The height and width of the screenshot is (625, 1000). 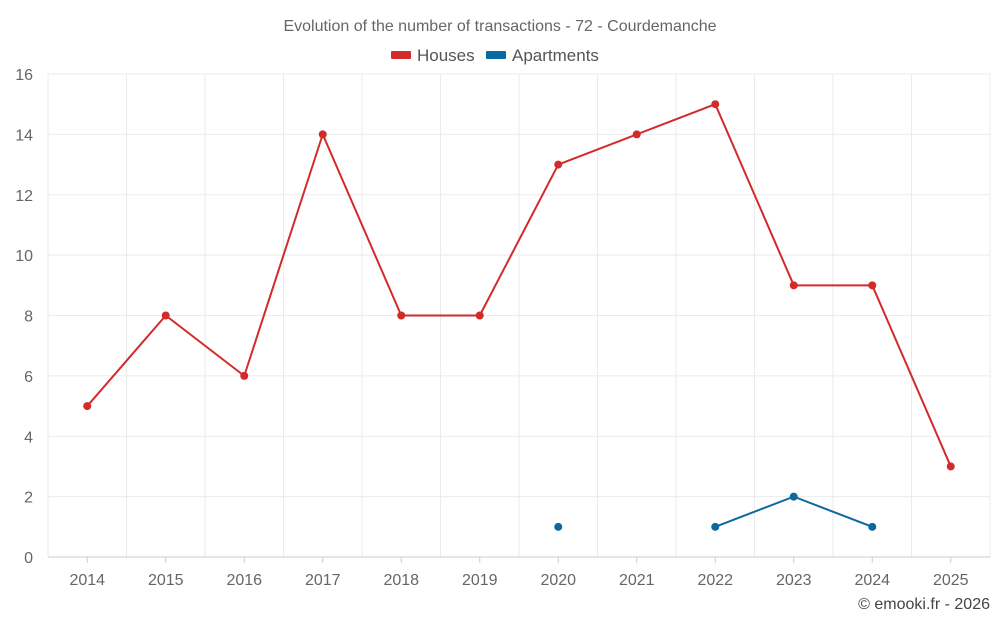 What do you see at coordinates (872, 580) in the screenshot?
I see `x-tick-label: 2024` at bounding box center [872, 580].